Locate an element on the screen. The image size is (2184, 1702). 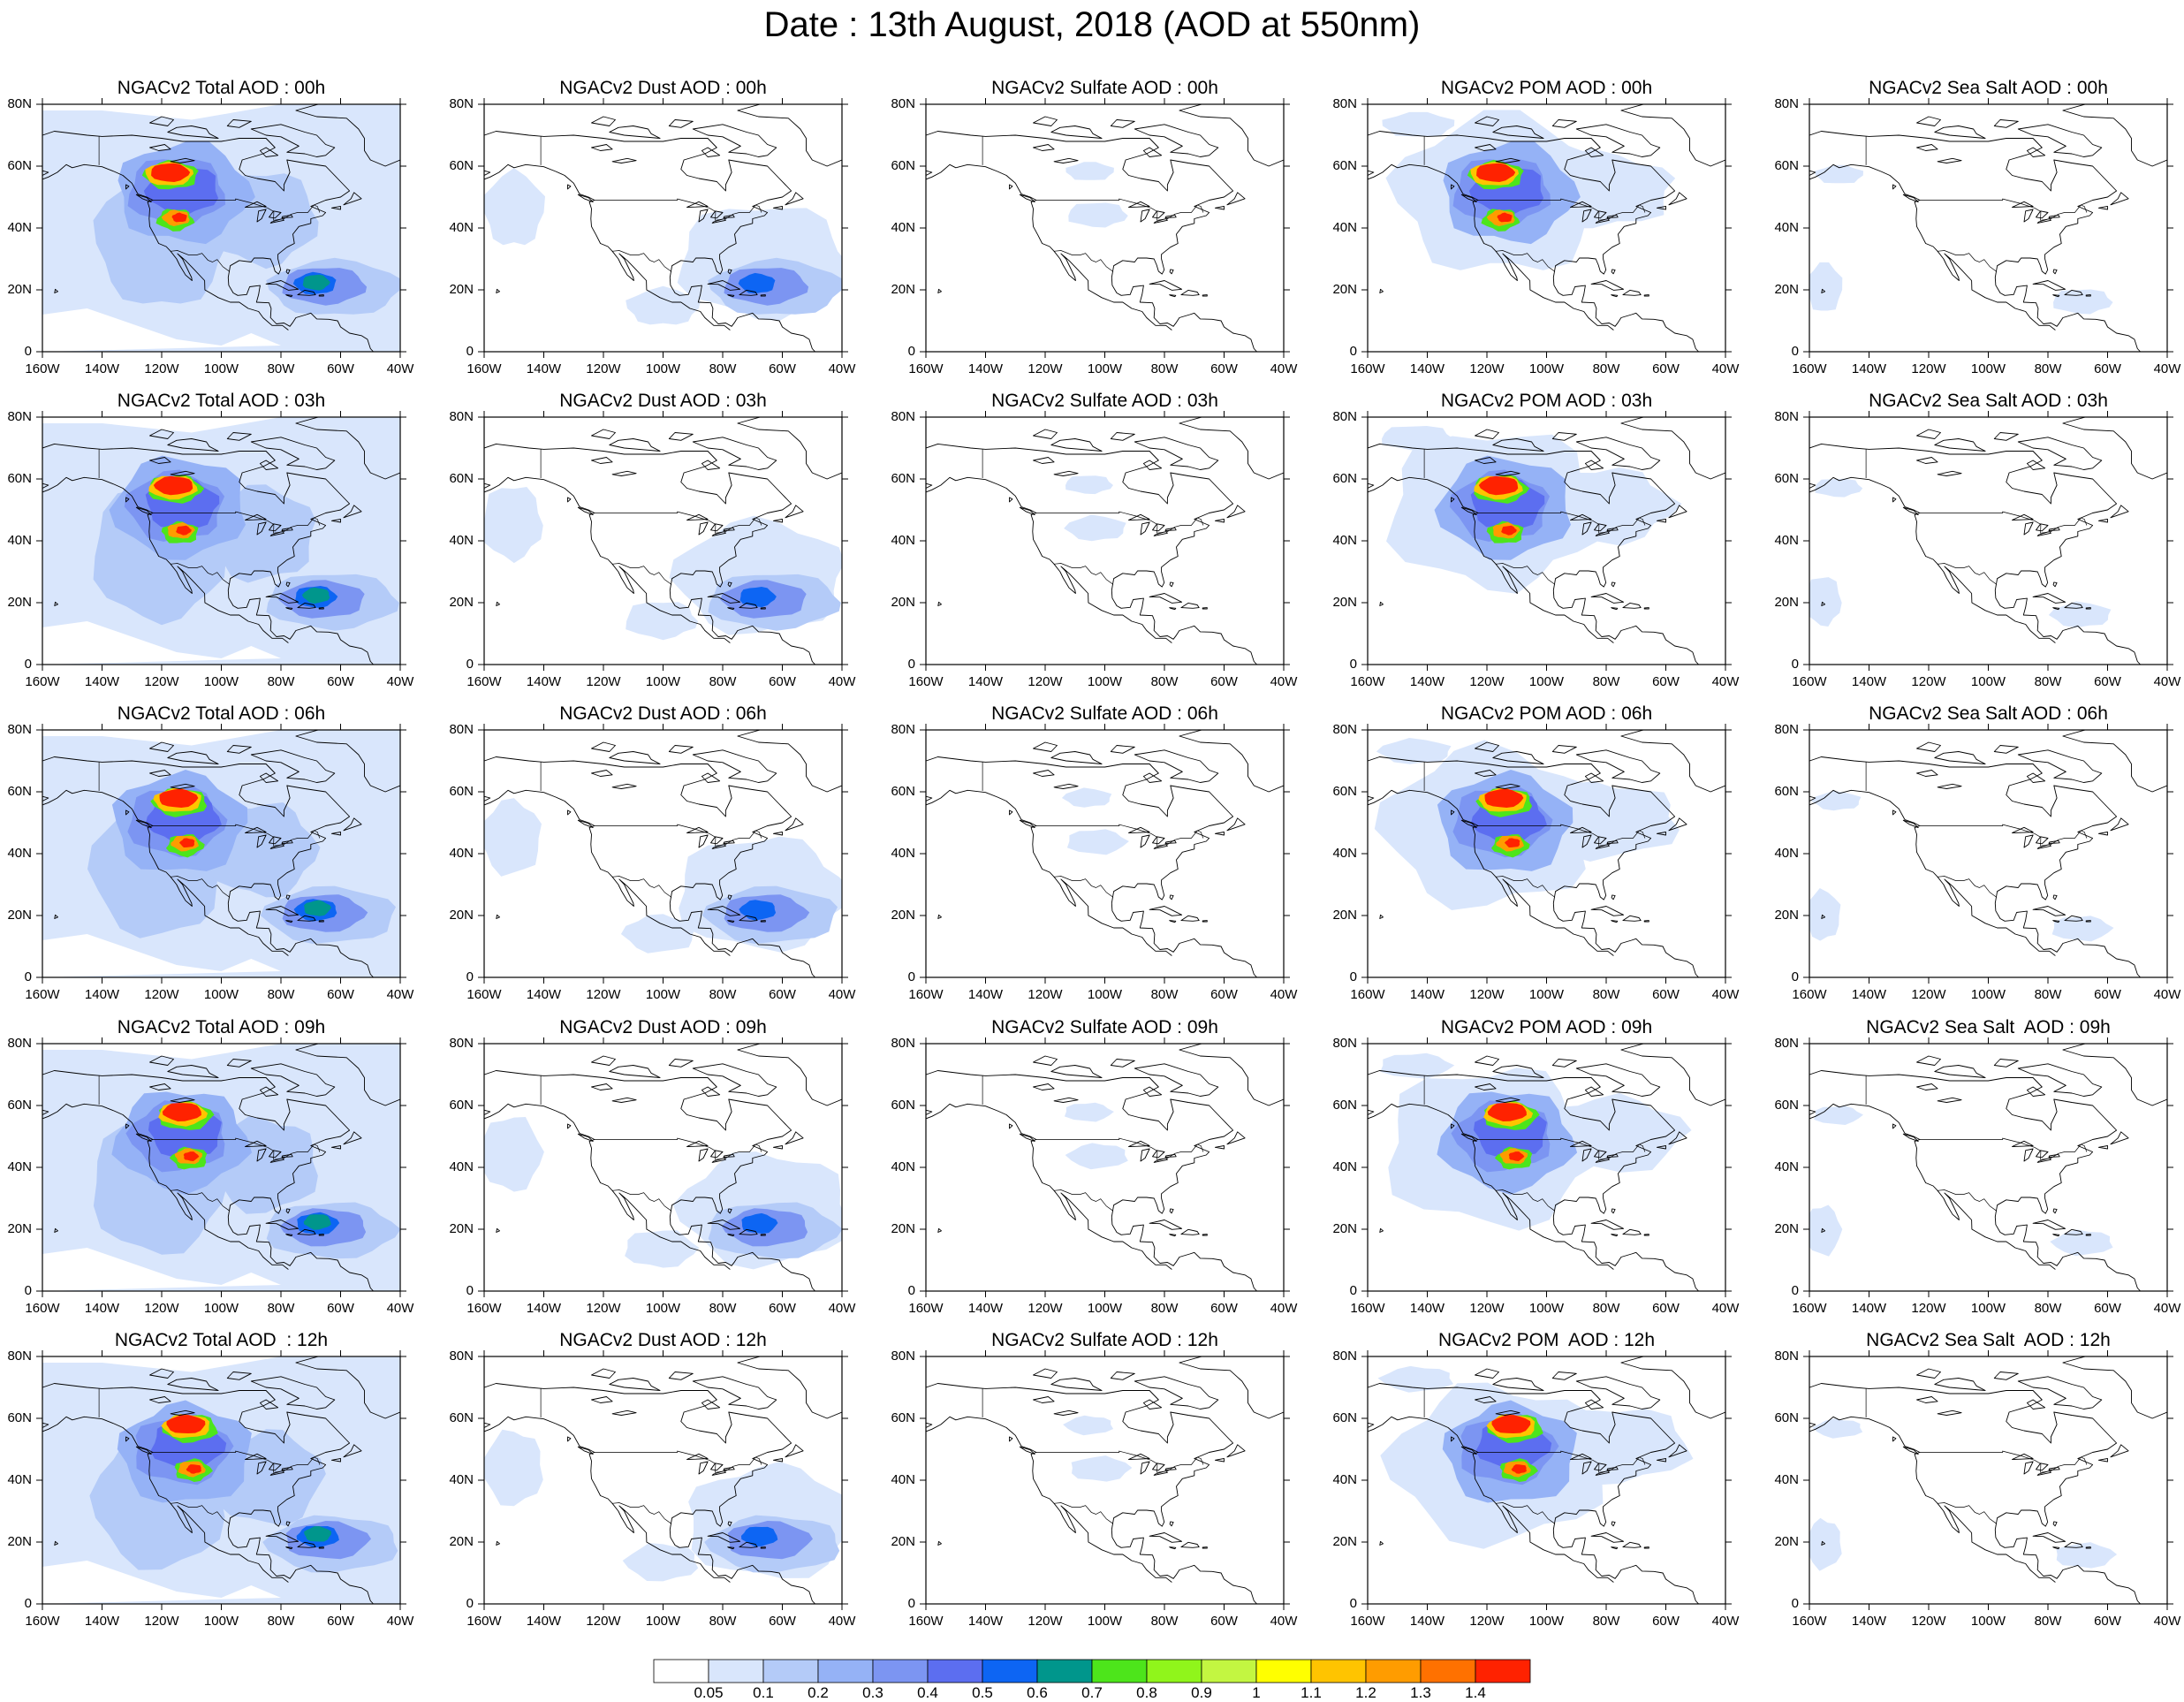
panel-title: NGACv2 POM AOD : 06h is located at coordinates (1547, 713).